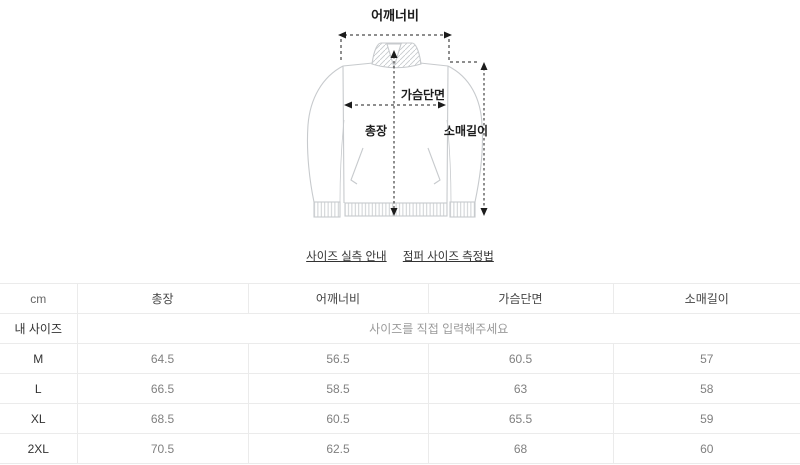 The height and width of the screenshot is (465, 800). What do you see at coordinates (338, 448) in the screenshot?
I see `size-value: 62.5` at bounding box center [338, 448].